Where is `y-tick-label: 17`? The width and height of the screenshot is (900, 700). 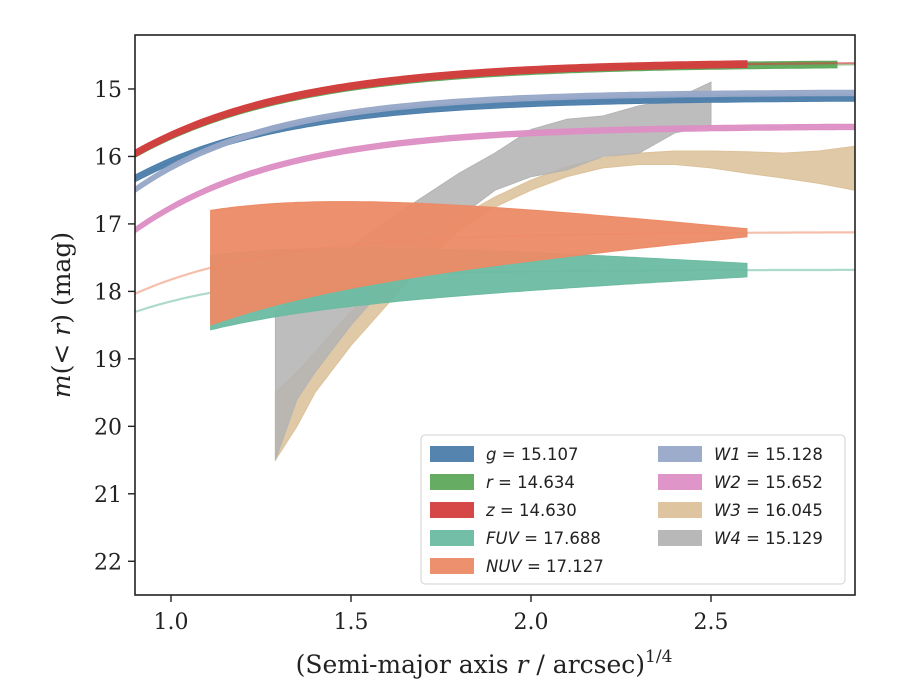 y-tick-label: 17 is located at coordinates (108, 225).